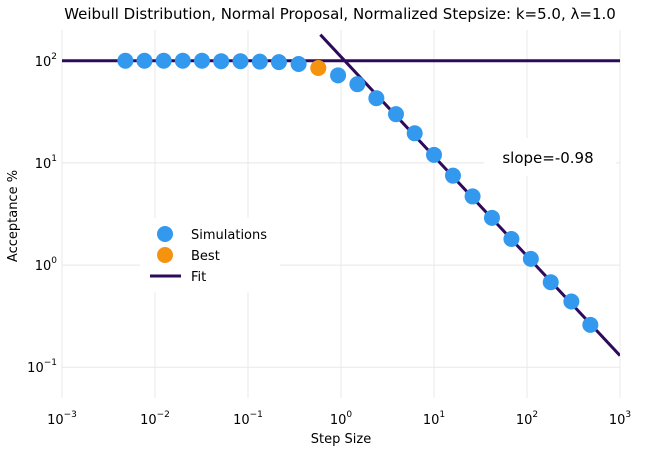  Describe the element at coordinates (527, 419) in the screenshot. I see `x-tick-label: 10²` at that location.